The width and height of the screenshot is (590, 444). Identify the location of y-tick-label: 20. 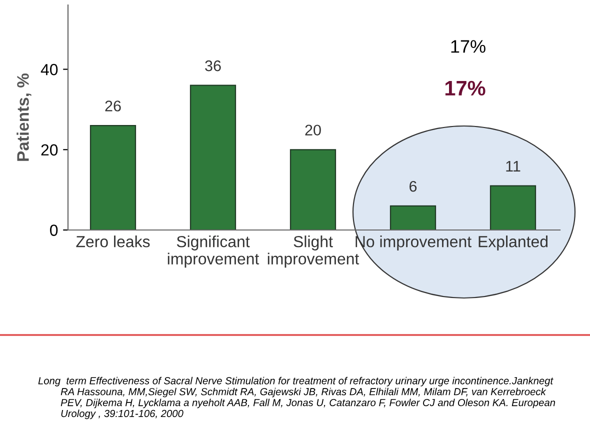
(49, 150).